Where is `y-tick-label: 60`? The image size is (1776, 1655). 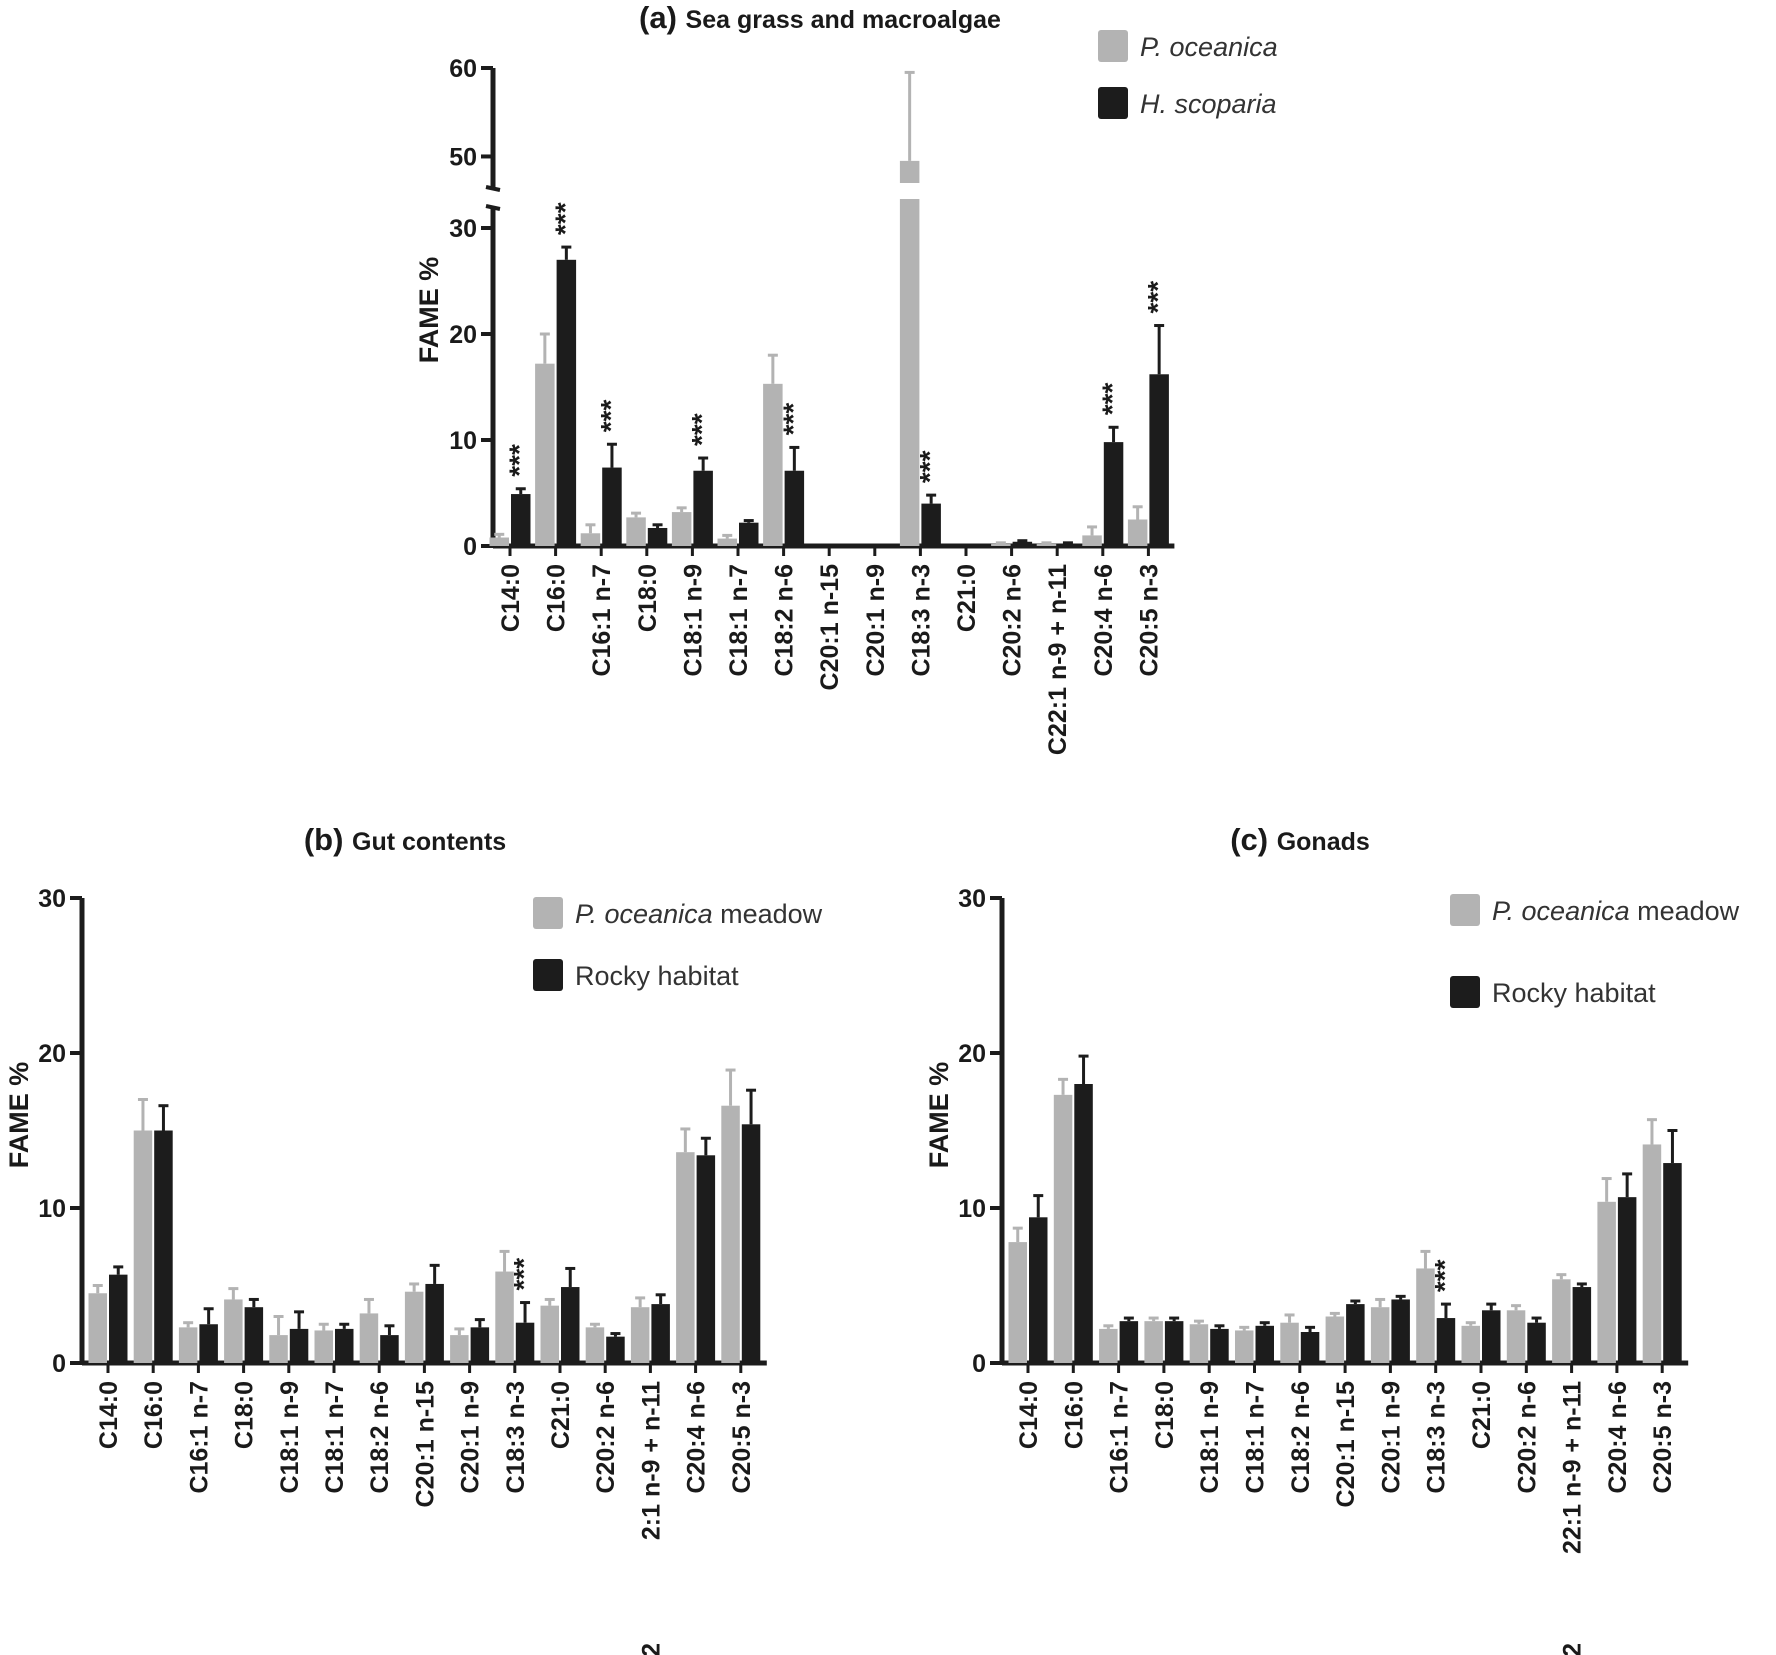 y-tick-label: 60 is located at coordinates (463, 69).